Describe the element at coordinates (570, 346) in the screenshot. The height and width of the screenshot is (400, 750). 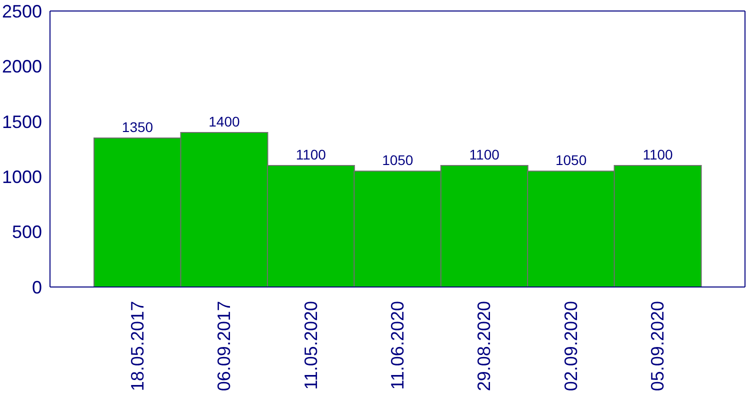
I see `x-tick-label: 02.09.2020` at that location.